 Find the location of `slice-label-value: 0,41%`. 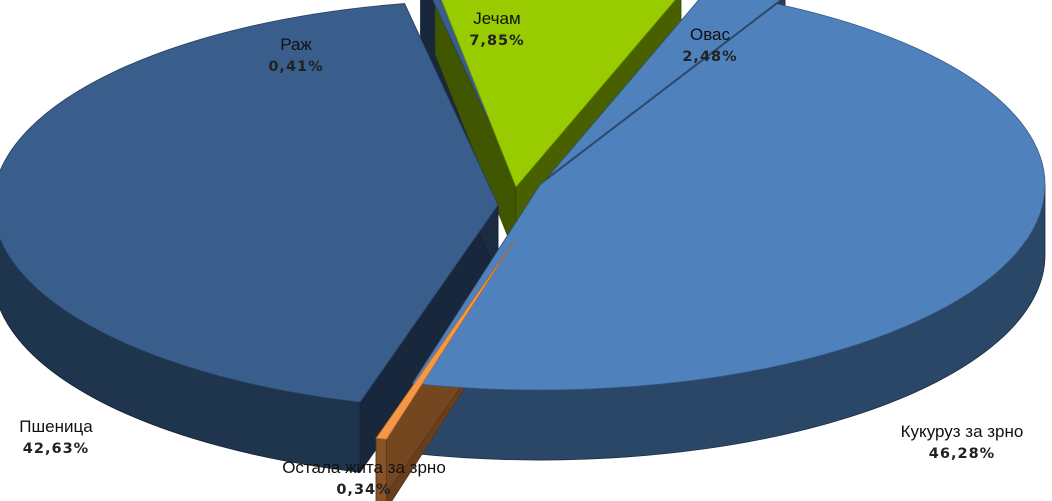

slice-label-value: 0,41% is located at coordinates (295, 67).